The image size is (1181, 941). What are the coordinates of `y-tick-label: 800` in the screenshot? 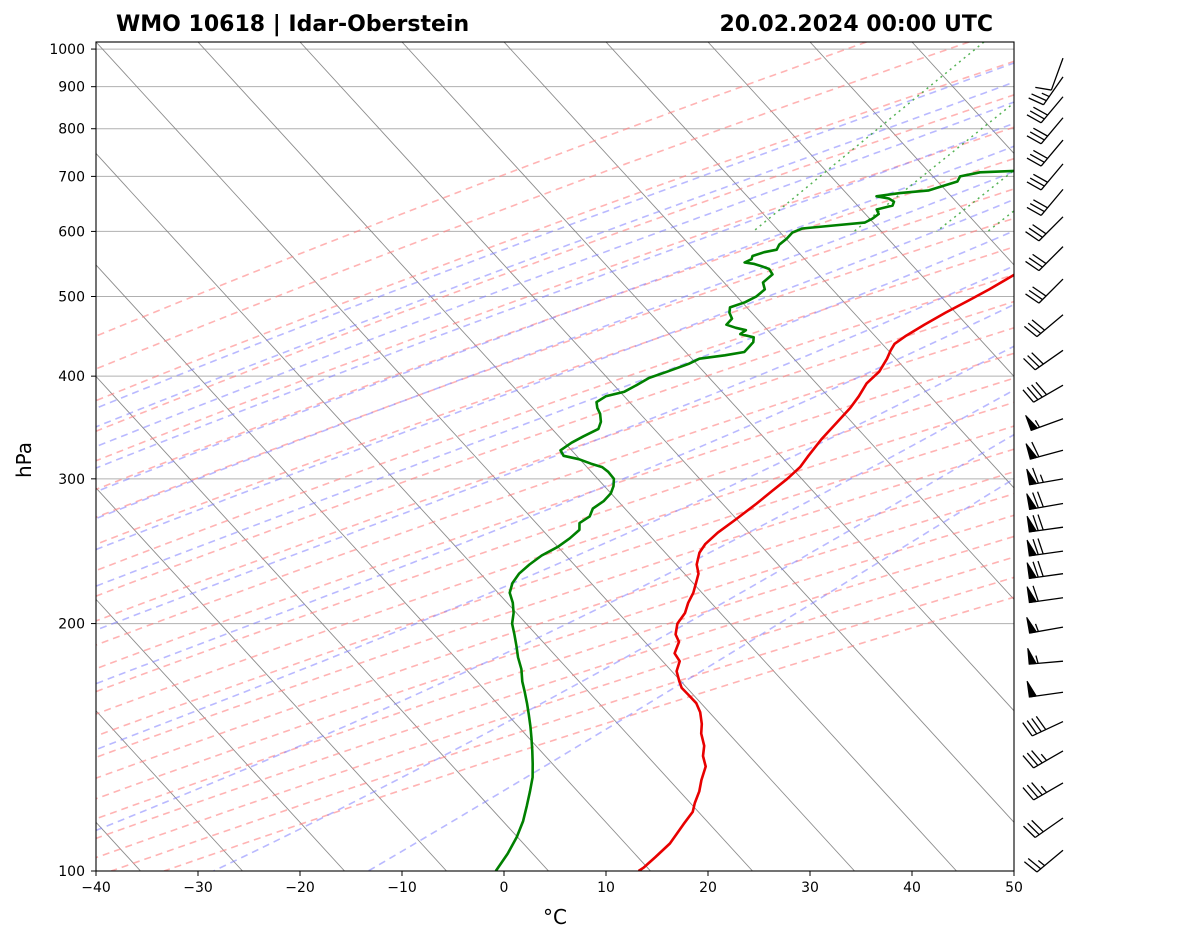 It's located at (71, 130).